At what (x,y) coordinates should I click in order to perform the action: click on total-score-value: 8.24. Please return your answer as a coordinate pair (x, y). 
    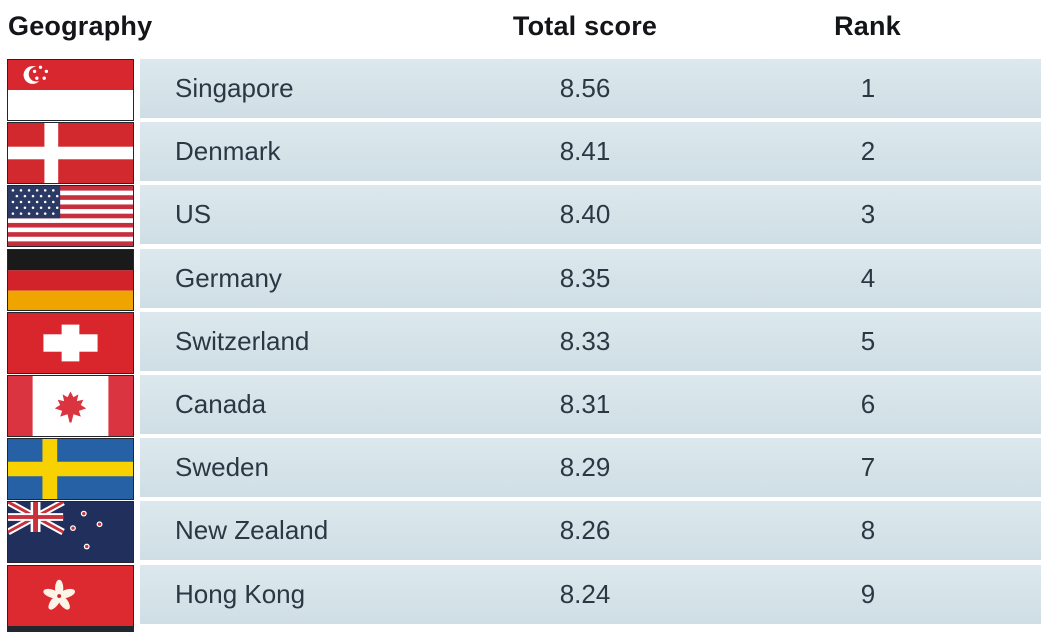
    Looking at the image, I should click on (585, 593).